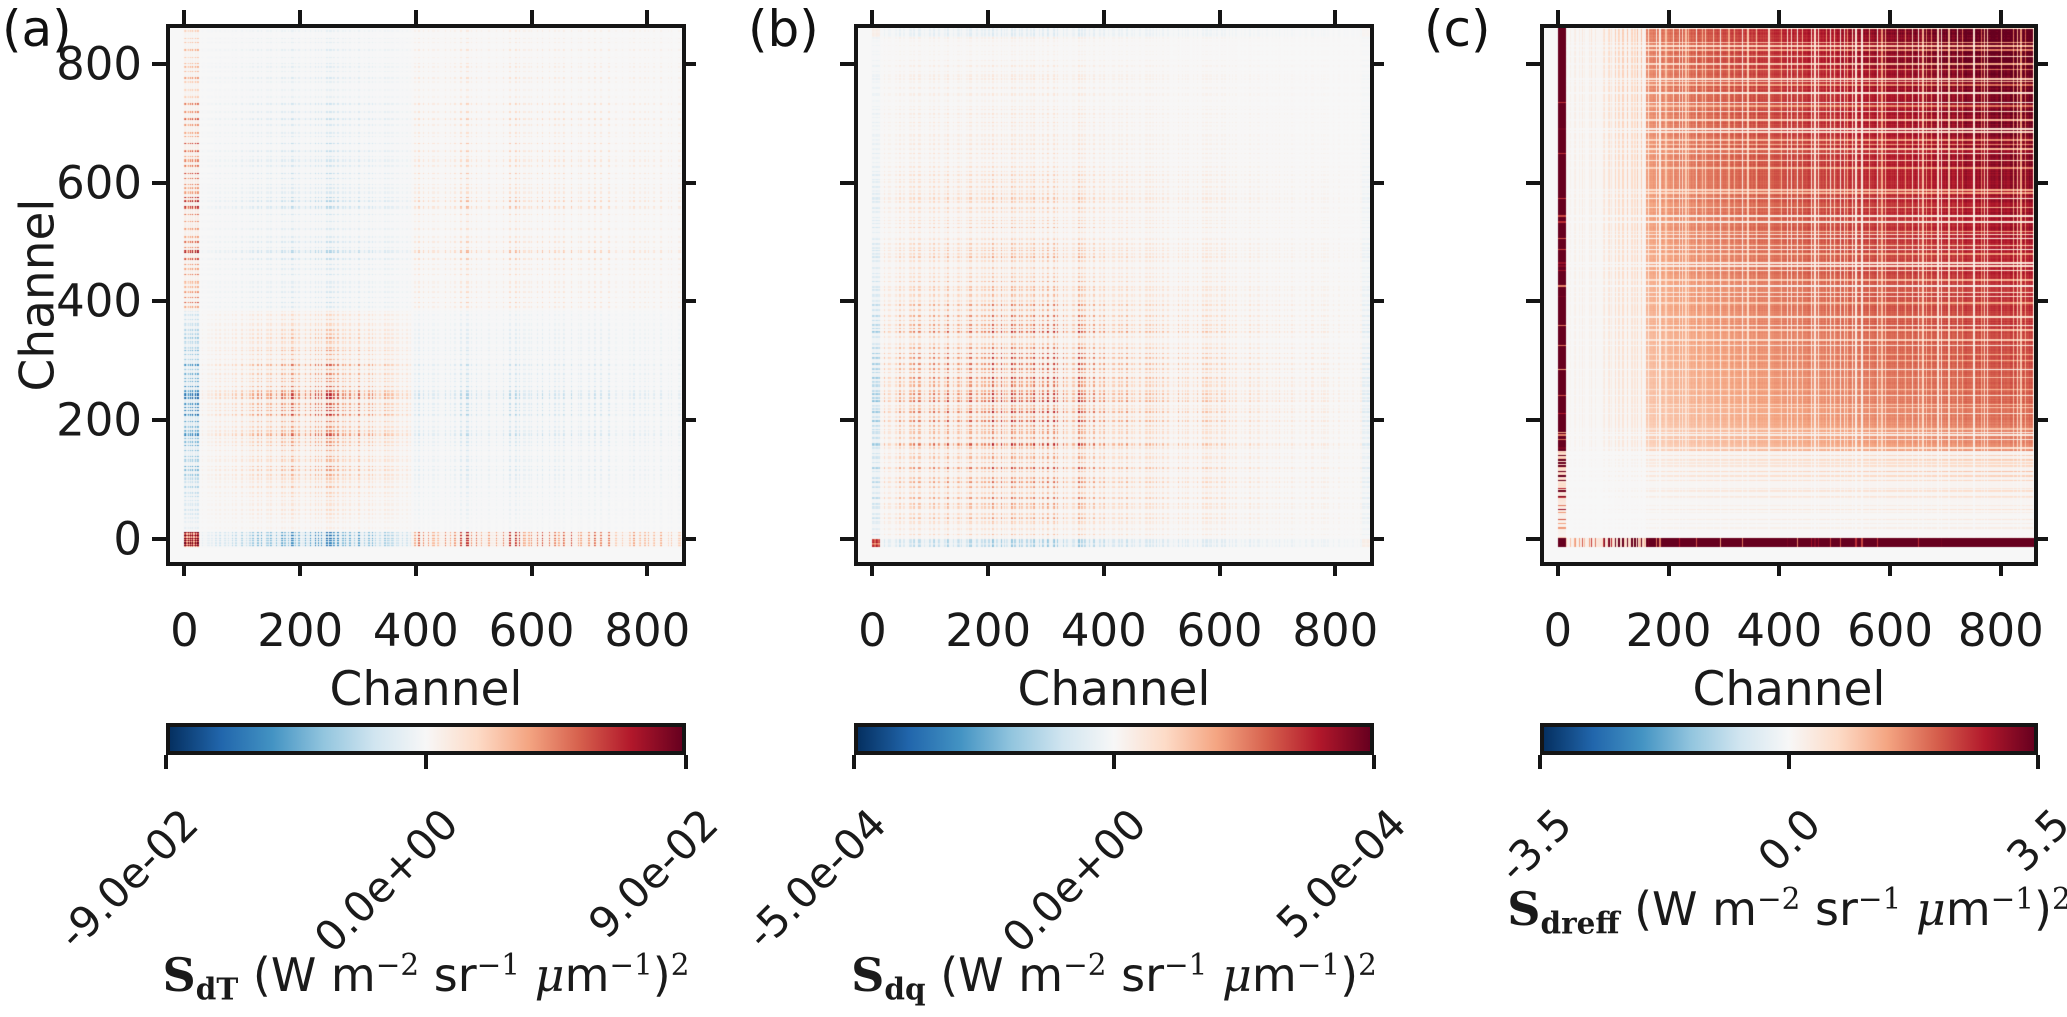  What do you see at coordinates (1789, 739) in the screenshot?
I see `colorbar-c` at bounding box center [1789, 739].